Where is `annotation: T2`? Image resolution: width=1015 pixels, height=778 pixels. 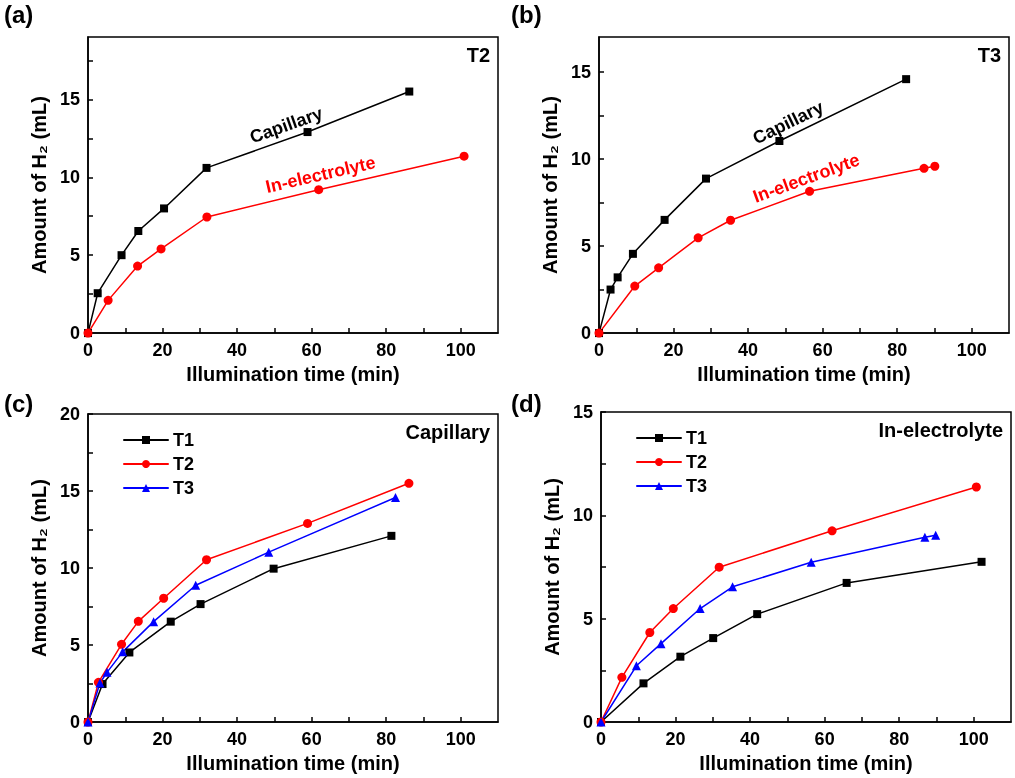 annotation: T2 is located at coordinates (478, 55).